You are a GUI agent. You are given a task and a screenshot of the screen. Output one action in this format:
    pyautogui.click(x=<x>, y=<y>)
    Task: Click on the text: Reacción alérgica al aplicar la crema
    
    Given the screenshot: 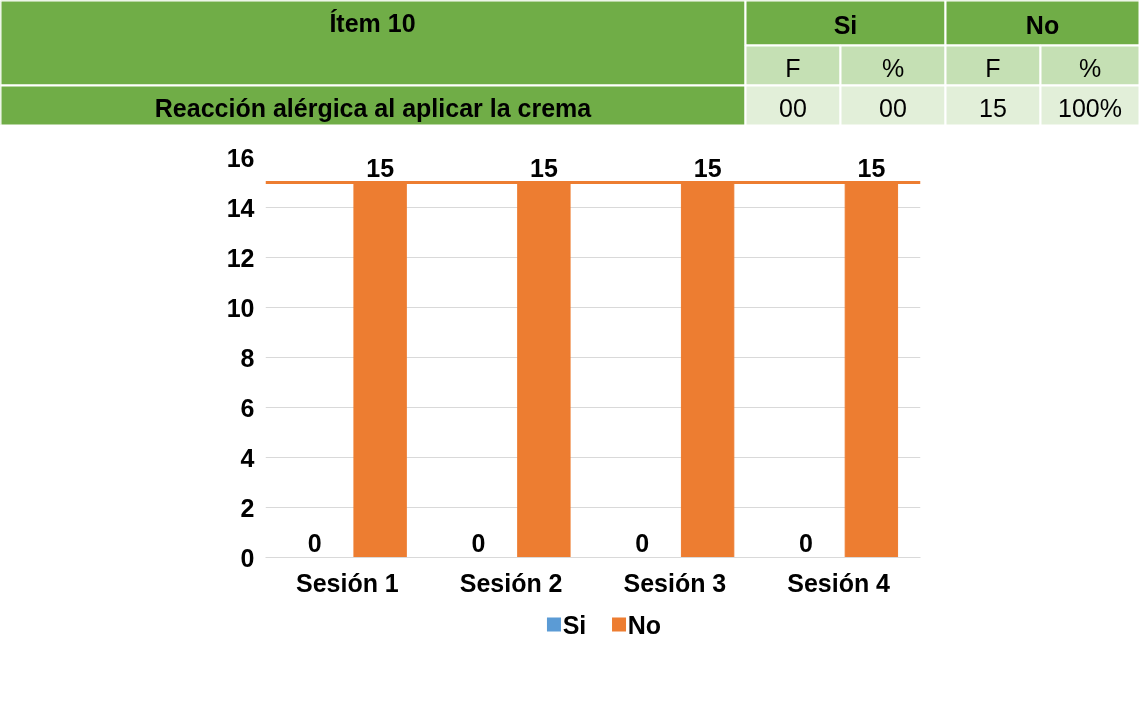 What is the action you would take?
    pyautogui.click(x=373, y=107)
    